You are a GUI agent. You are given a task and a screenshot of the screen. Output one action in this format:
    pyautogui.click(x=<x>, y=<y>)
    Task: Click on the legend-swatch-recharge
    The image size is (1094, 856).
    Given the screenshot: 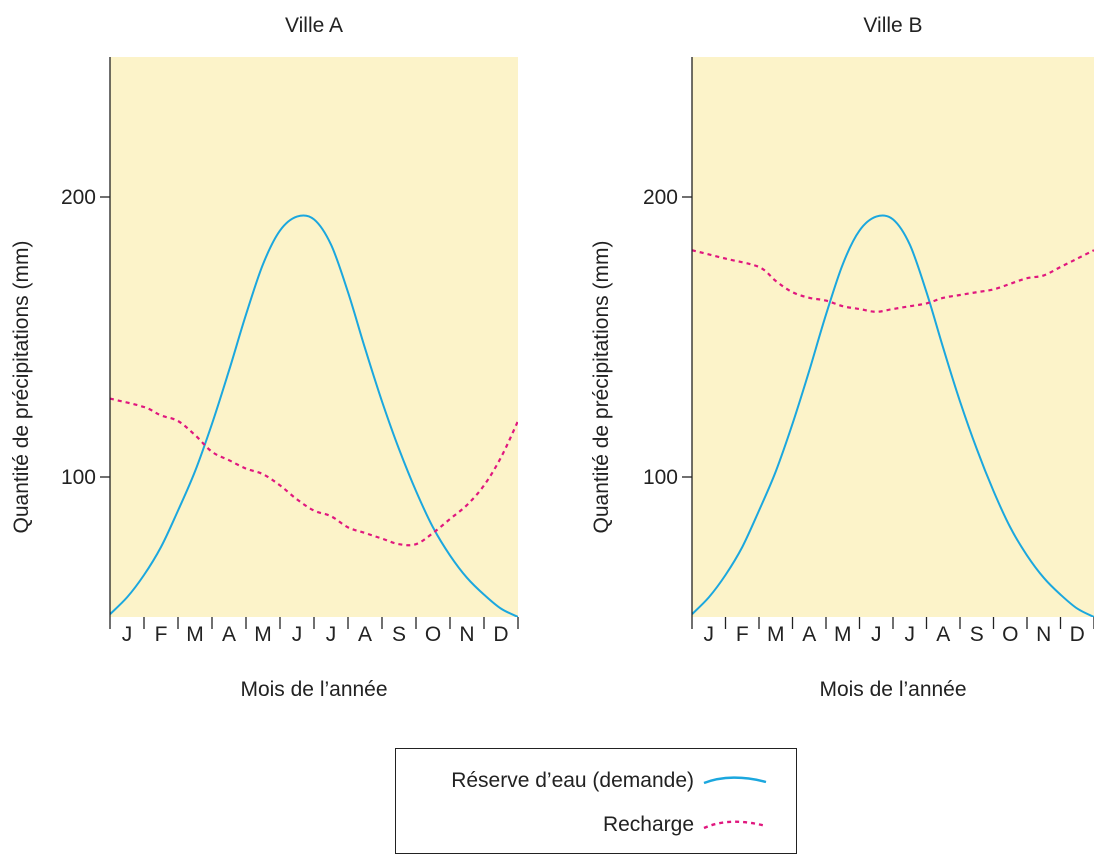 What is the action you would take?
    pyautogui.click(x=735, y=825)
    